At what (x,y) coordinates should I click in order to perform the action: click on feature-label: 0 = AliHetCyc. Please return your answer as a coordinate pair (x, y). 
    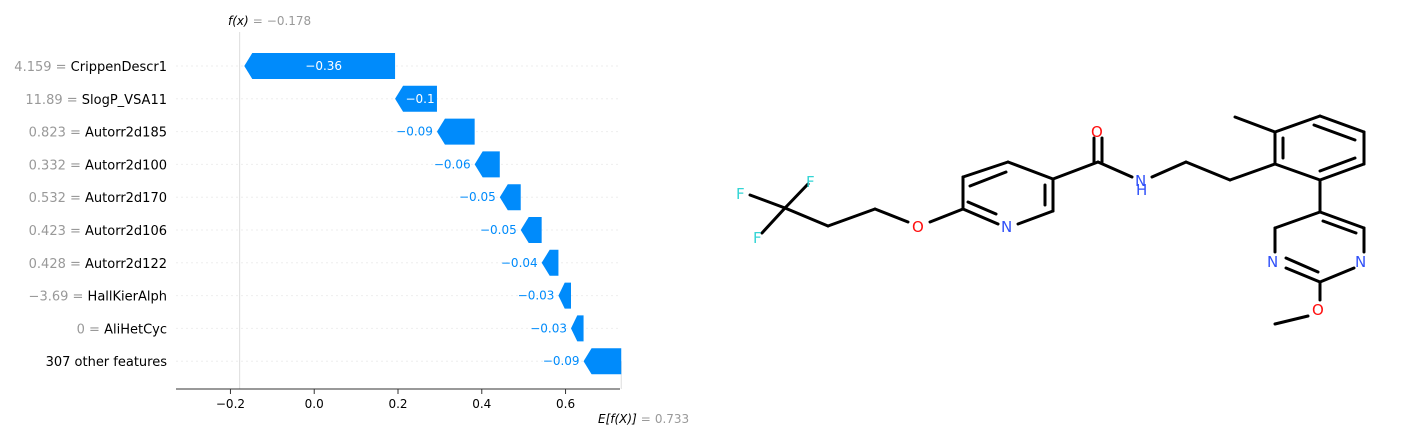
    Looking at the image, I should click on (122, 329).